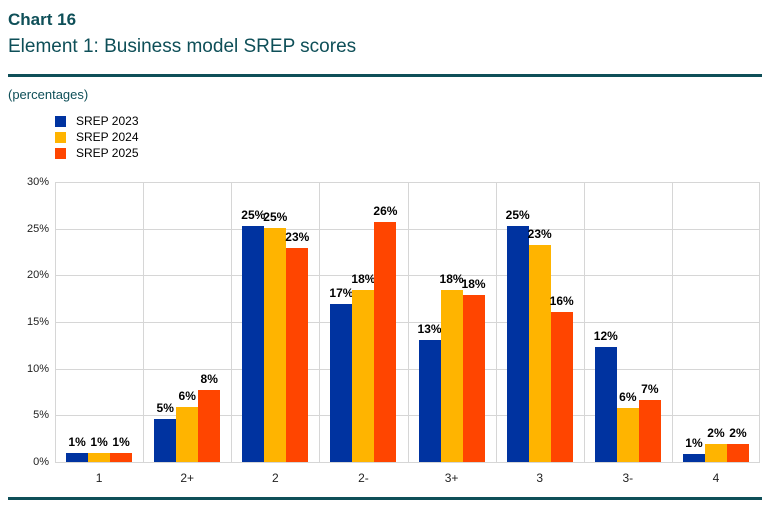 This screenshot has width=768, height=512. I want to click on legend-swatch-srep-2025-icon, so click(60, 153).